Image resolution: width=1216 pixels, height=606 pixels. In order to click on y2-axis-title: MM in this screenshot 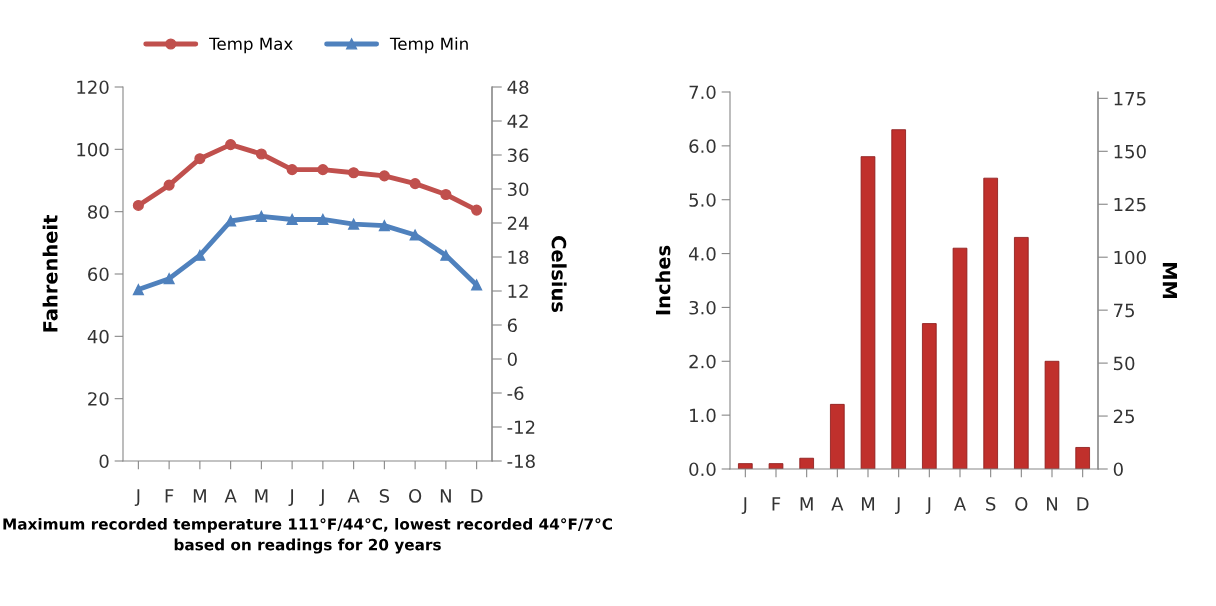, I will do `click(1169, 280)`.